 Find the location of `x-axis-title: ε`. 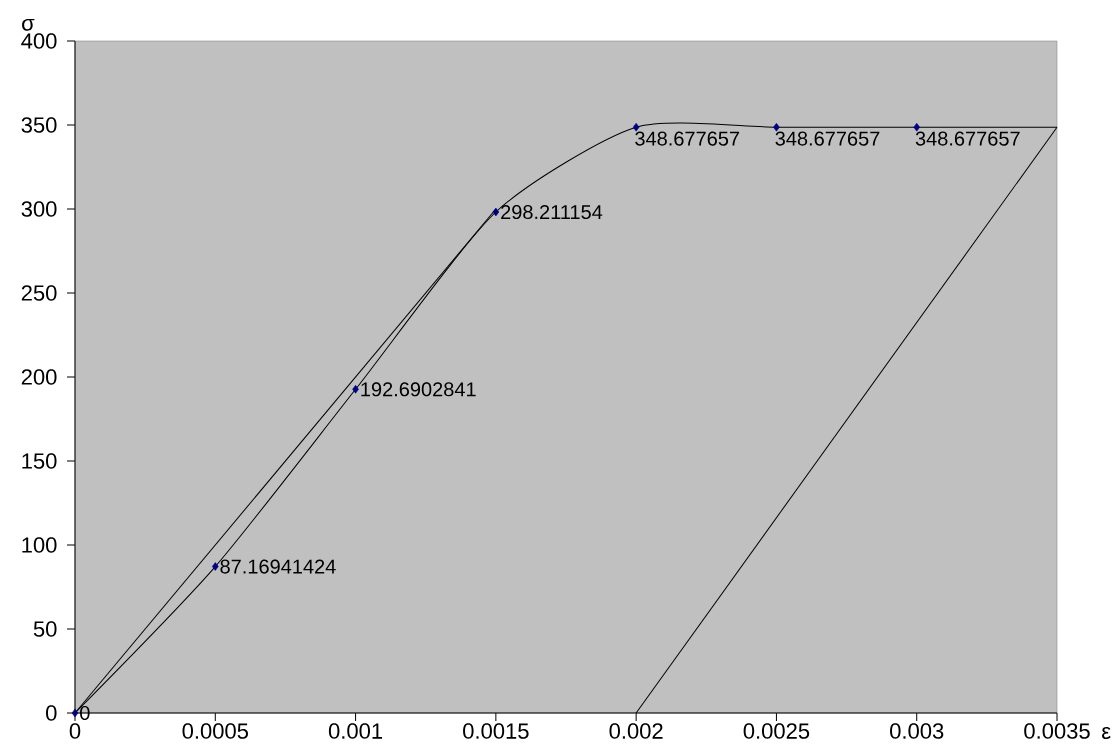

x-axis-title: ε is located at coordinates (1106, 733).